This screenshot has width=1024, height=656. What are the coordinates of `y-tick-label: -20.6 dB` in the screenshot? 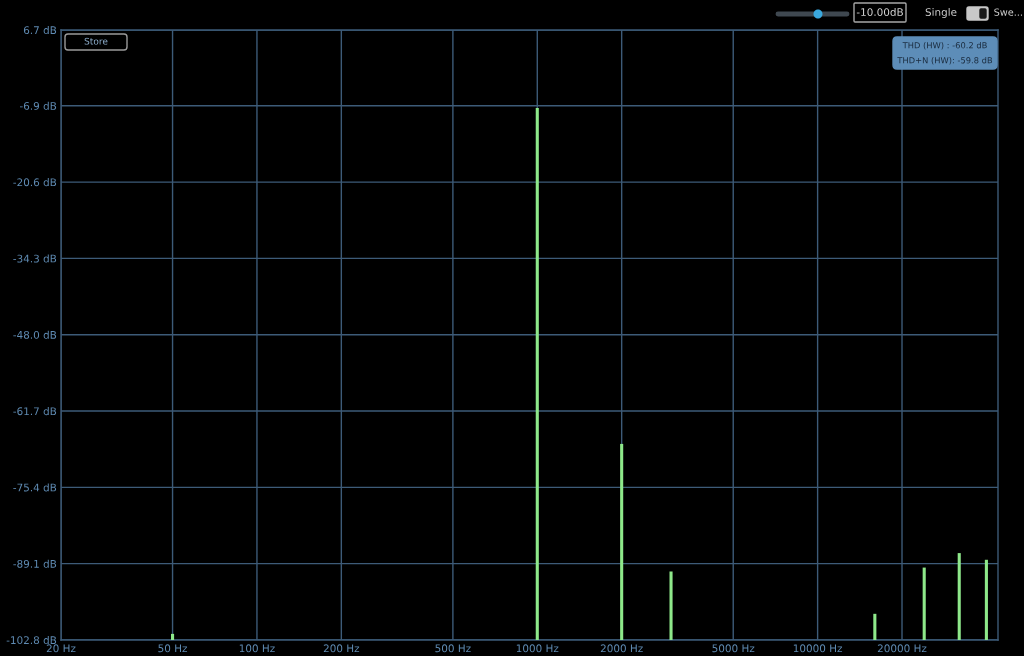 It's located at (35, 182).